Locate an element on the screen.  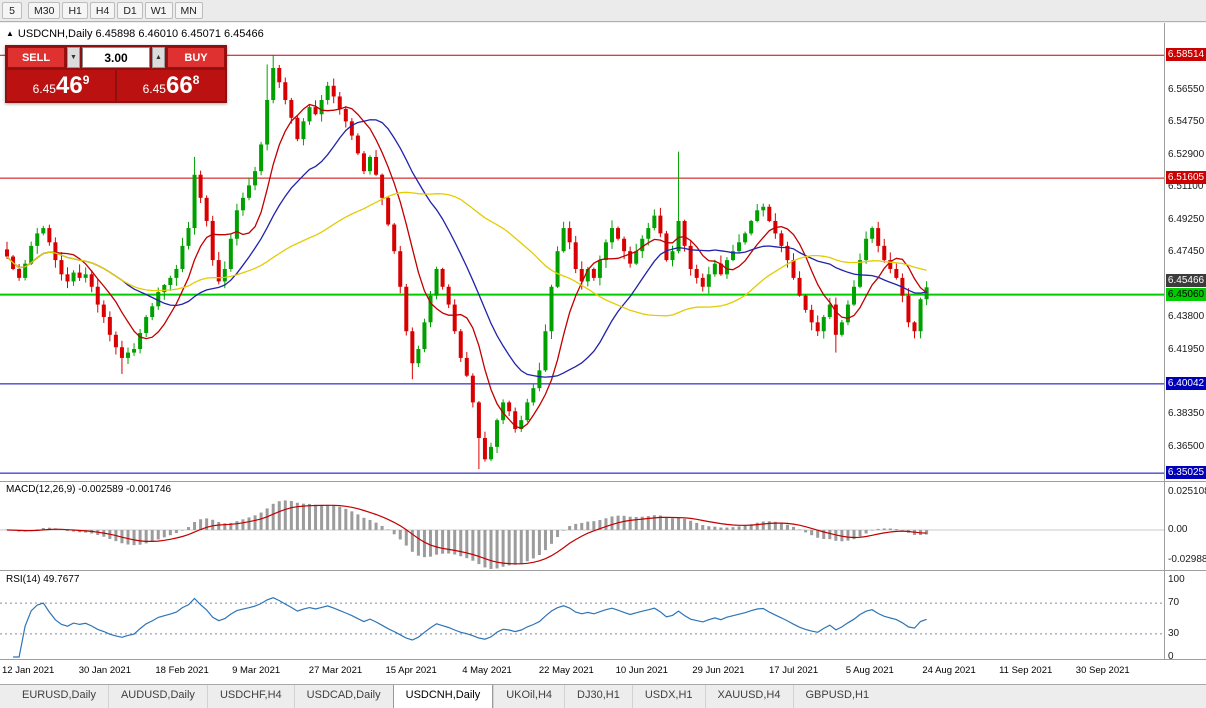
price-label: 6.47450 is located at coordinates (1186, 252).